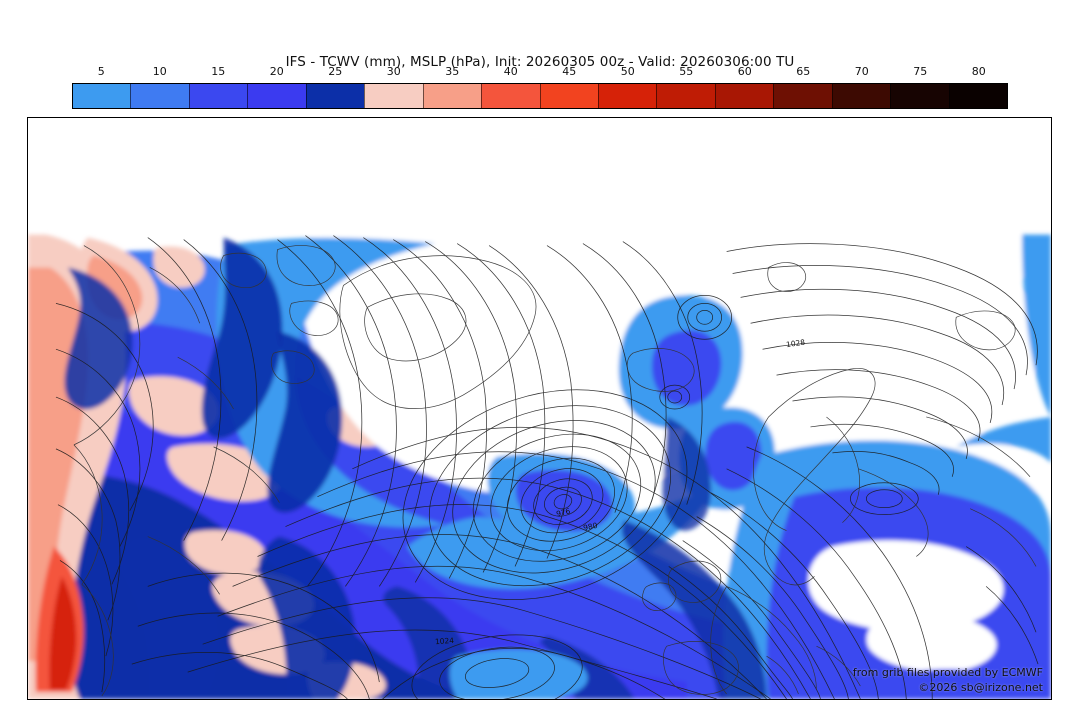  Describe the element at coordinates (563, 512) in the screenshot. I see `isobar-label-976: 976` at that location.